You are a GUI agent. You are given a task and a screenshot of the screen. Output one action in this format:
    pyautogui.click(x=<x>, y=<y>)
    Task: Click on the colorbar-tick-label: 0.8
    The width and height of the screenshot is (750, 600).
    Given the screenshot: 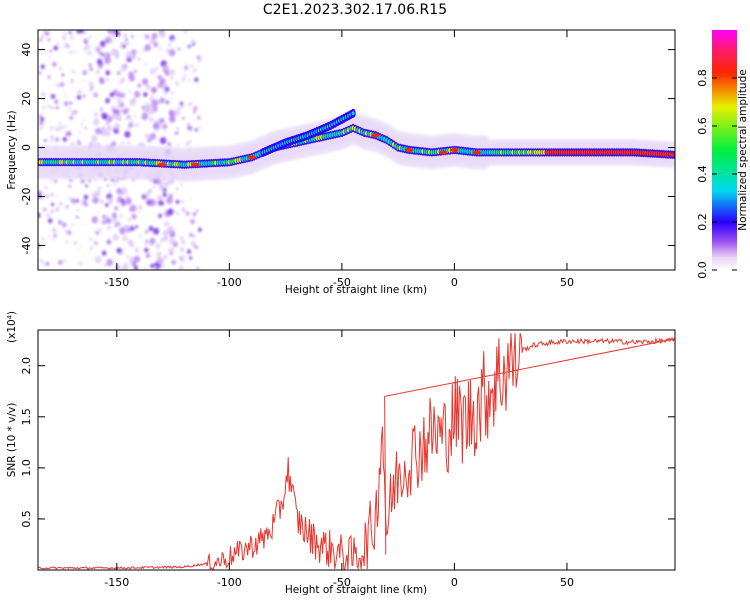 What is the action you would take?
    pyautogui.click(x=702, y=78)
    